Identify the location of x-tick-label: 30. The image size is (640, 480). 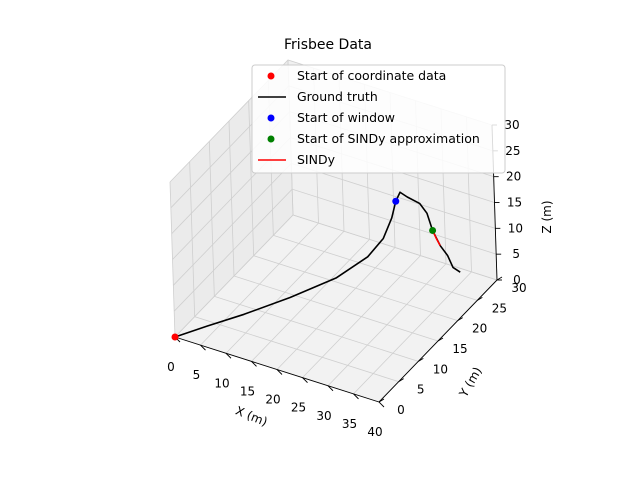
(323, 416).